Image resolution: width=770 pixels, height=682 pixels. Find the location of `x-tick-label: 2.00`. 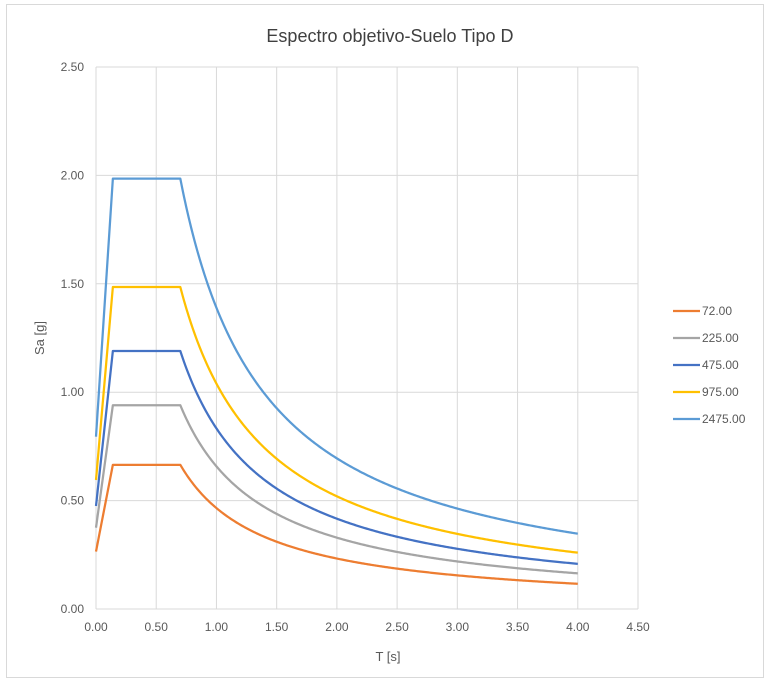

x-tick-label: 2.00 is located at coordinates (337, 627).